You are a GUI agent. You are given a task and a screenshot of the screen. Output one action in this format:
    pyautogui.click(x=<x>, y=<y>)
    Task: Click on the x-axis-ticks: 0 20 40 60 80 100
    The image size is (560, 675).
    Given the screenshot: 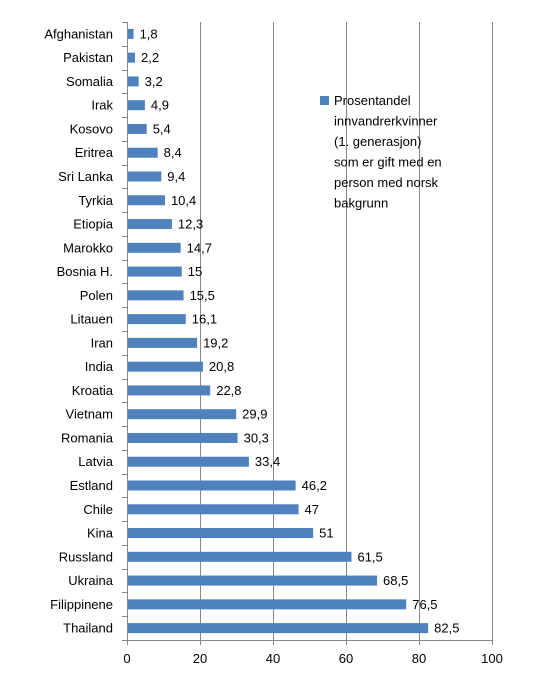 What is the action you would take?
    pyautogui.click(x=312, y=658)
    